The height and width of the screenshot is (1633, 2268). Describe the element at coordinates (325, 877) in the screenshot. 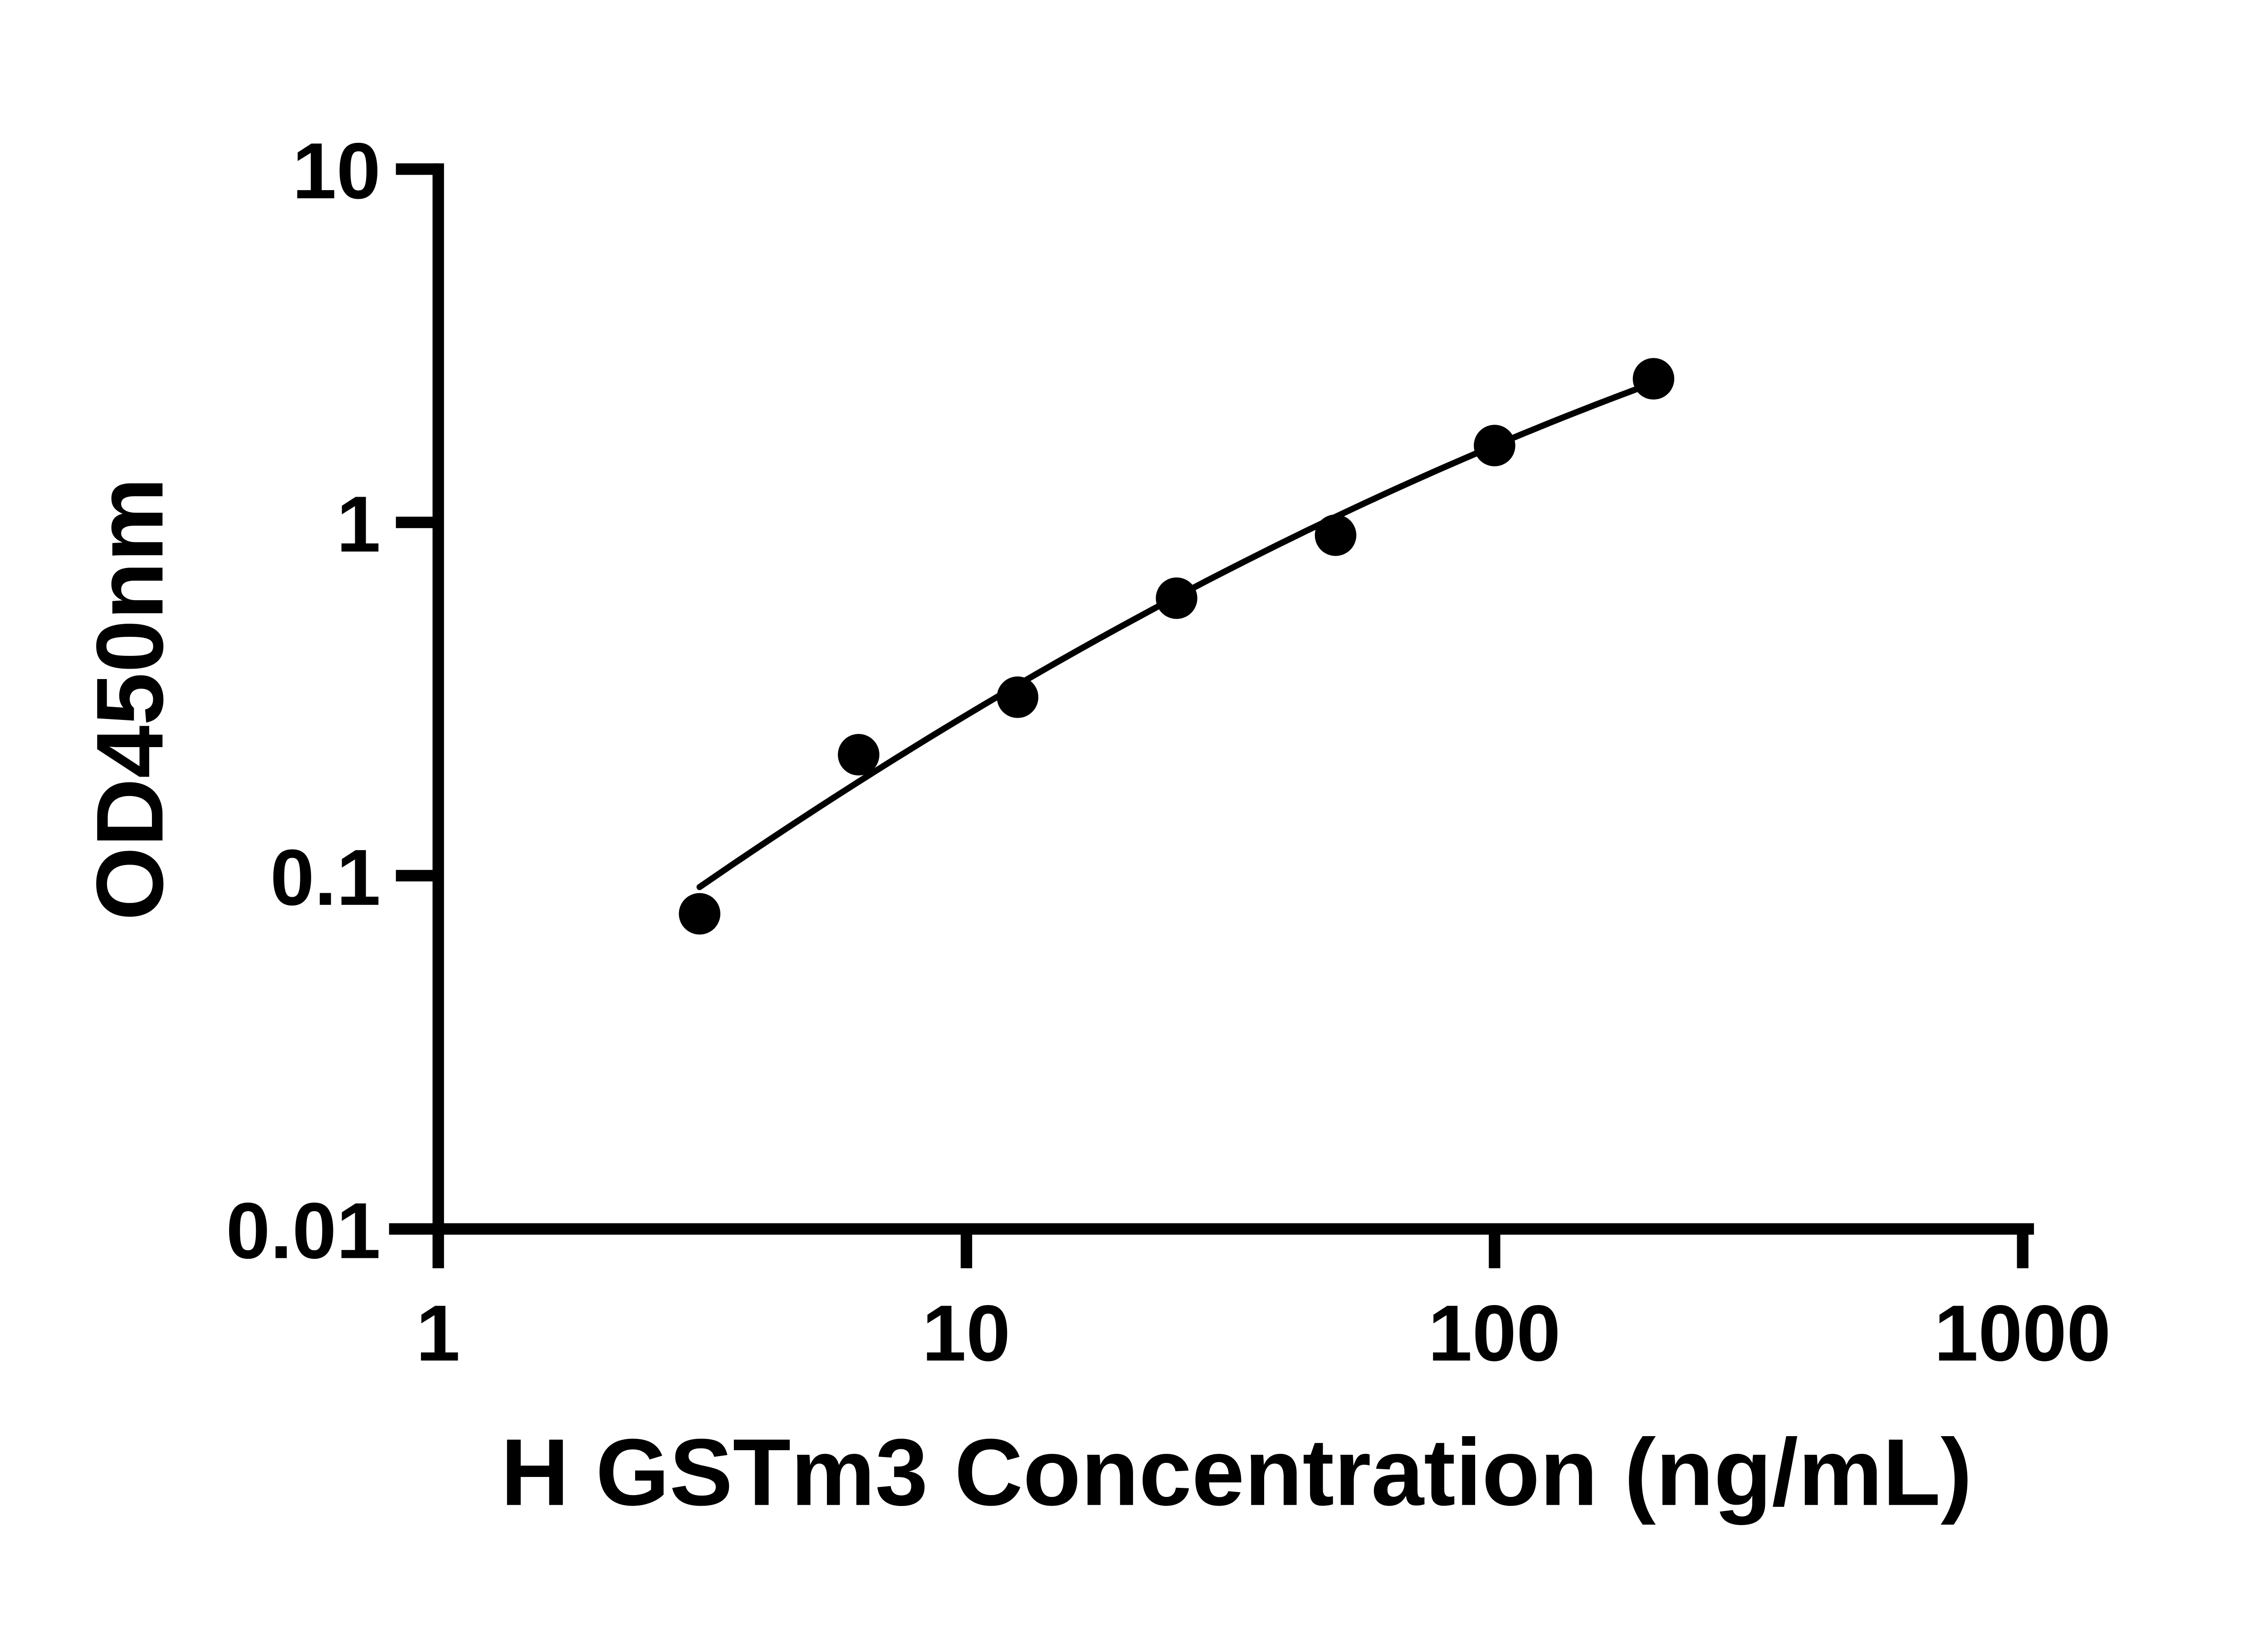

I see `y-tick-label: 0.1` at that location.